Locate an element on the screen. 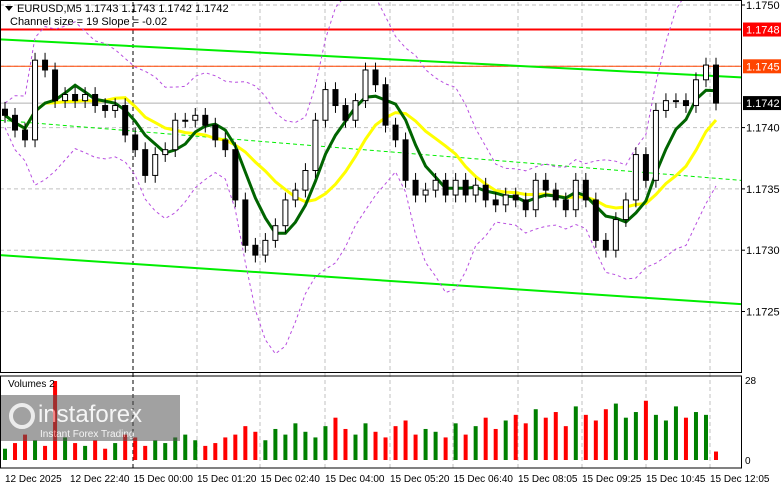  price-level-label: 1.1748 is located at coordinates (763, 31).